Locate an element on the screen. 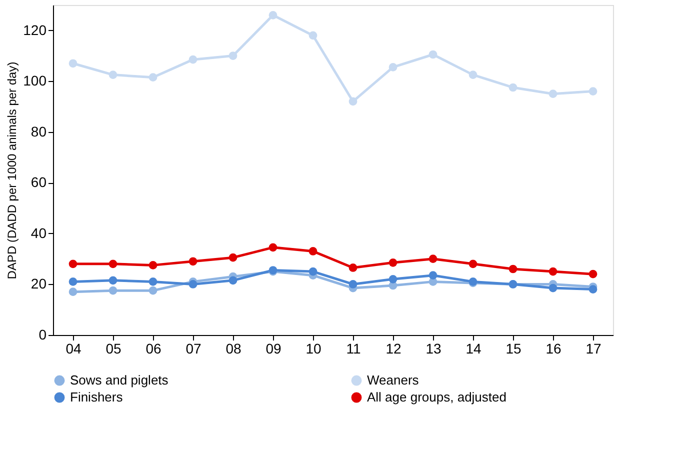 This screenshot has width=688, height=449. legend-label: Finishers is located at coordinates (97, 397).